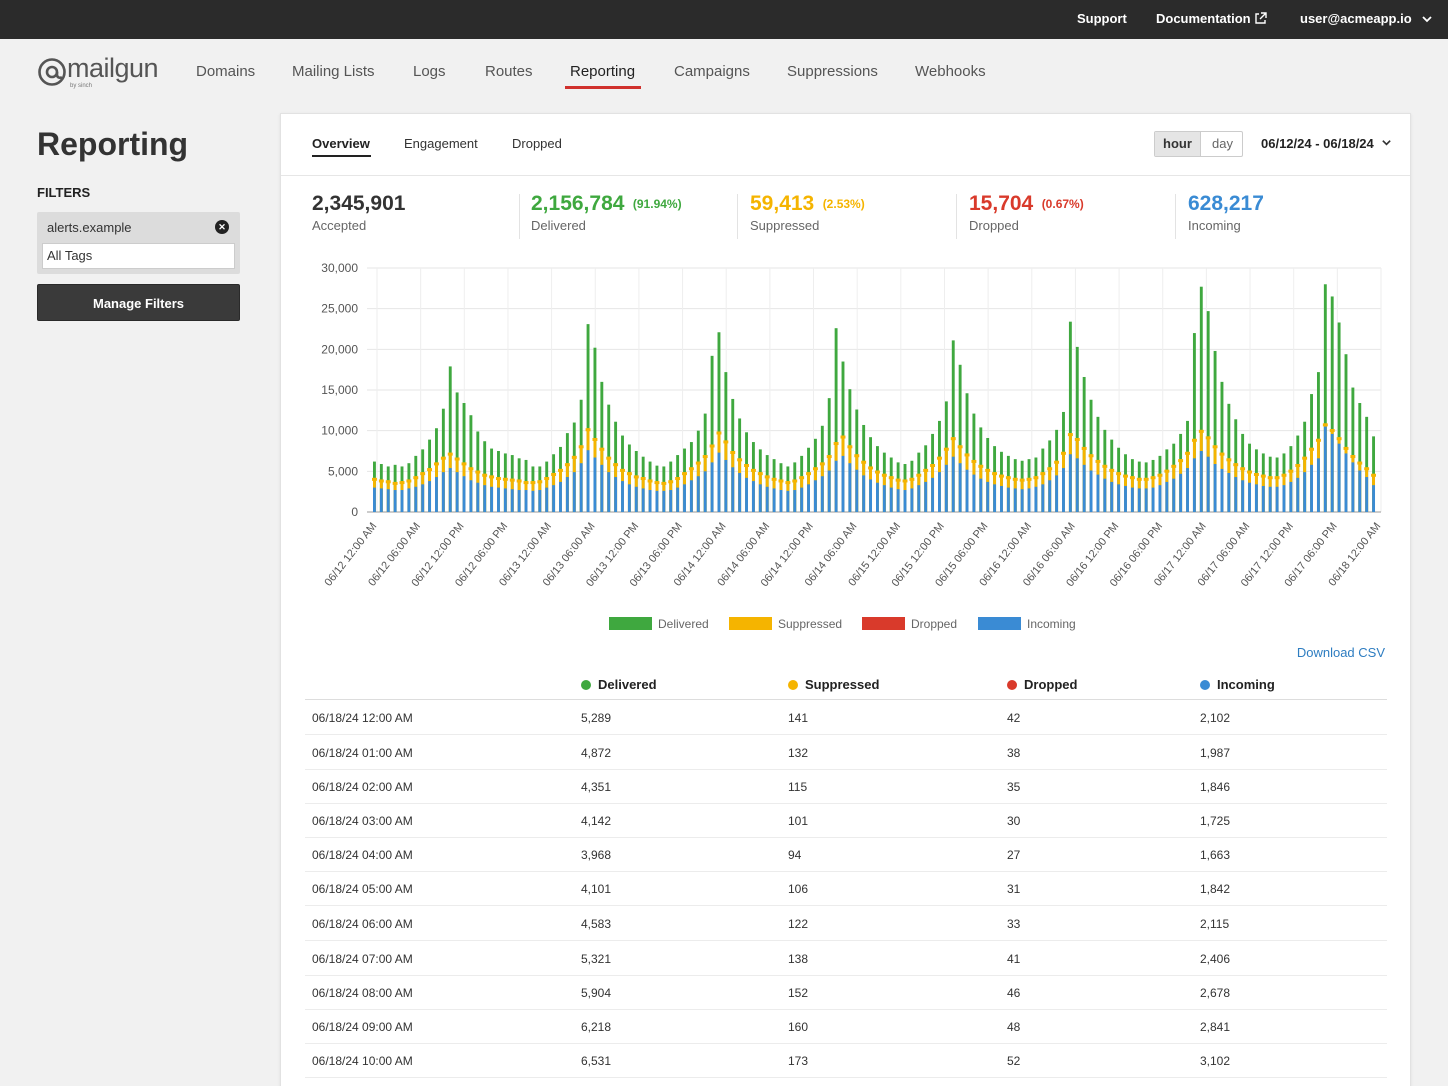  I want to click on table-row: 06/18/24 10:00 AM 6,531 173 52 3,102, so click(846, 1061).